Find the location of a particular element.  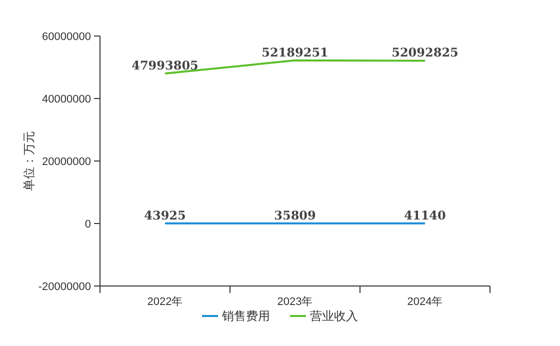

y-tick-label: 20000000 is located at coordinates (66, 162).